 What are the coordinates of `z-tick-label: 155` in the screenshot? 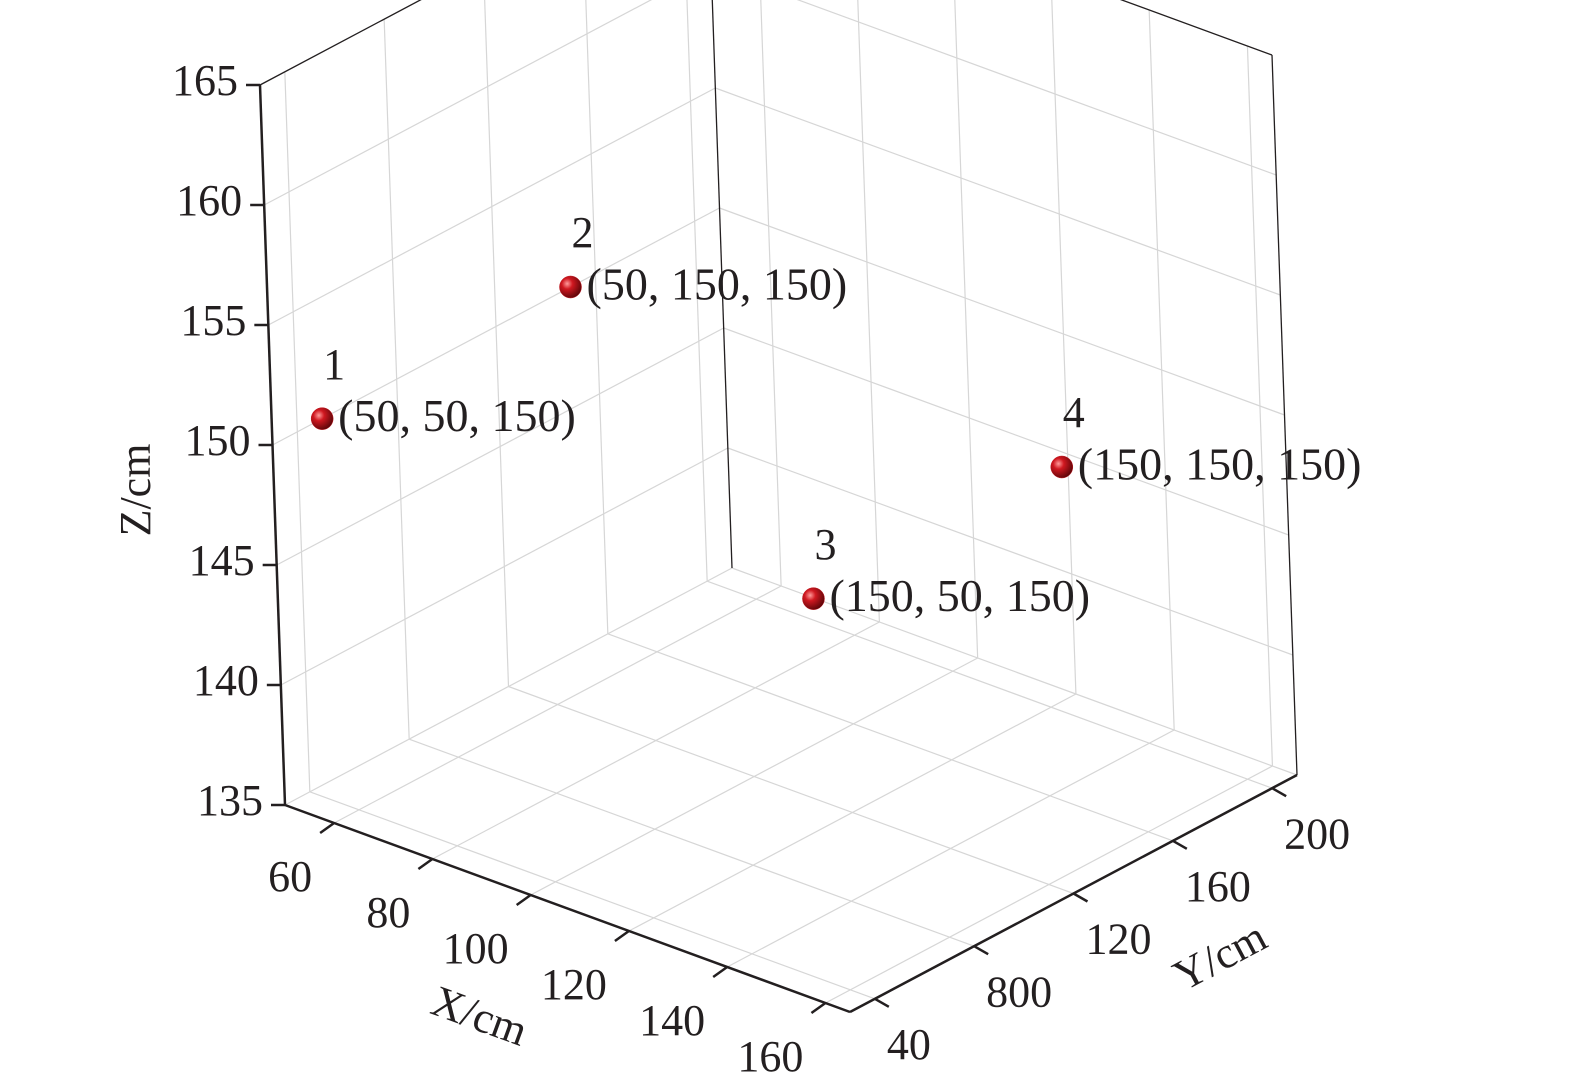 It's located at (213, 320).